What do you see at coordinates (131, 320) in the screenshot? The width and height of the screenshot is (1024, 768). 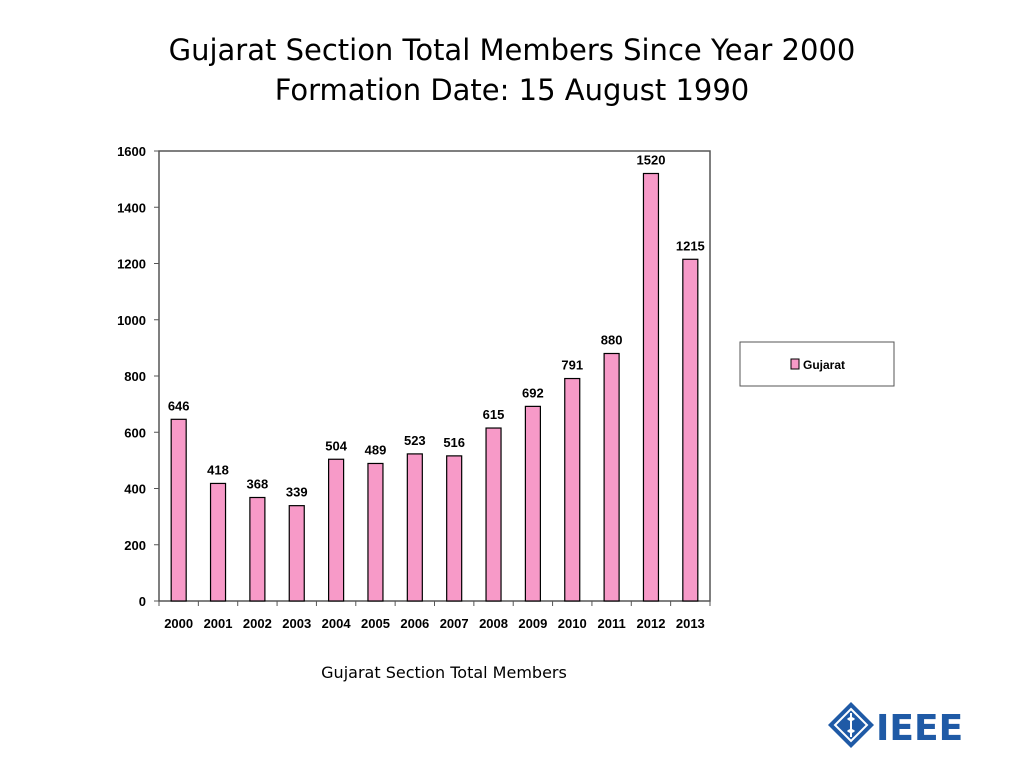 I see `y-tick-label: 1000` at bounding box center [131, 320].